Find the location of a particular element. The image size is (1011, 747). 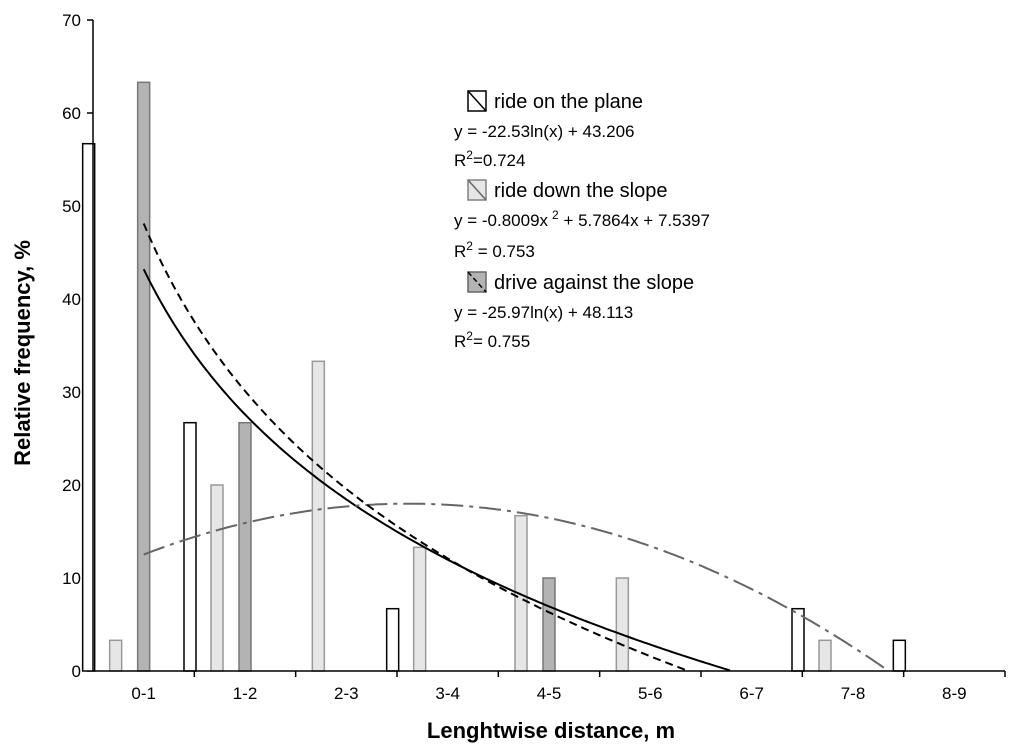

r2-value: = 0.753 is located at coordinates (504, 251).